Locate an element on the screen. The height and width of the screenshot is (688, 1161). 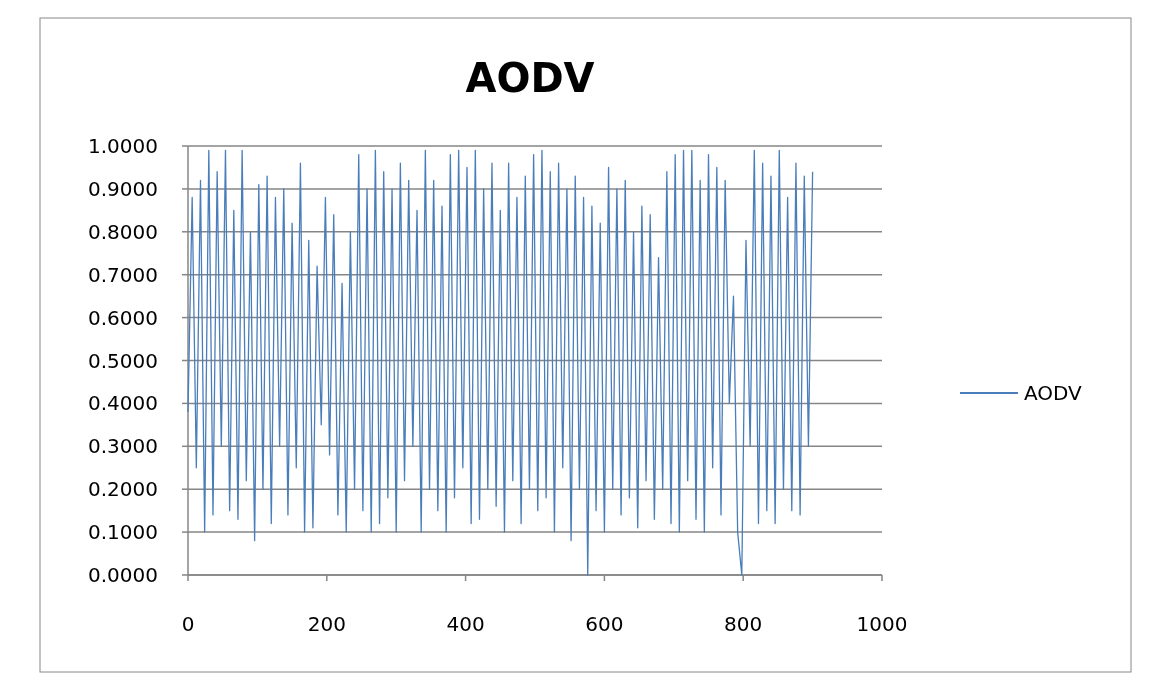
y-tick-label: 0.6000 is located at coordinates (123, 317).